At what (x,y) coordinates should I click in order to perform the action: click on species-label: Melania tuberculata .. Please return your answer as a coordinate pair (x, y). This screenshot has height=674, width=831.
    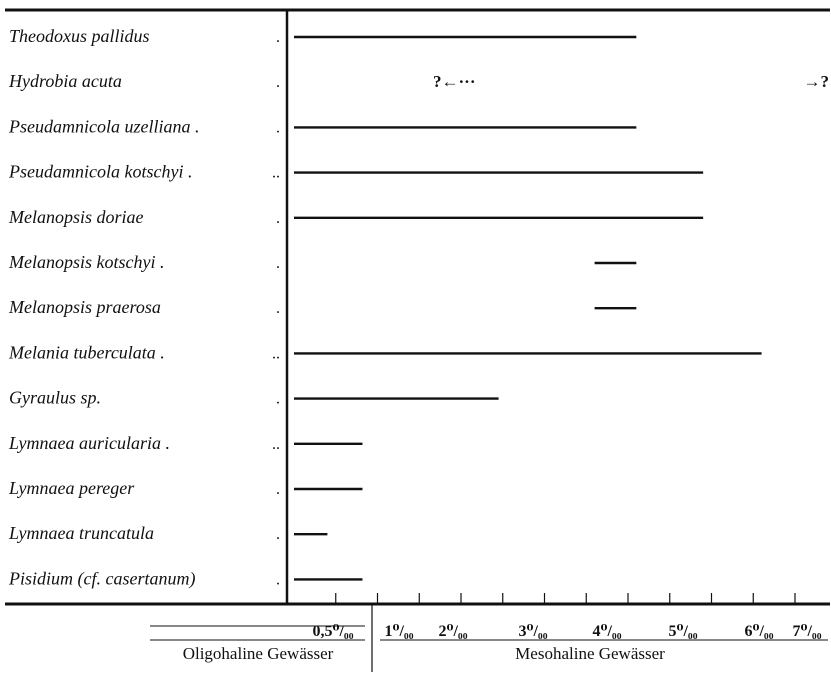
    Looking at the image, I should click on (86, 352).